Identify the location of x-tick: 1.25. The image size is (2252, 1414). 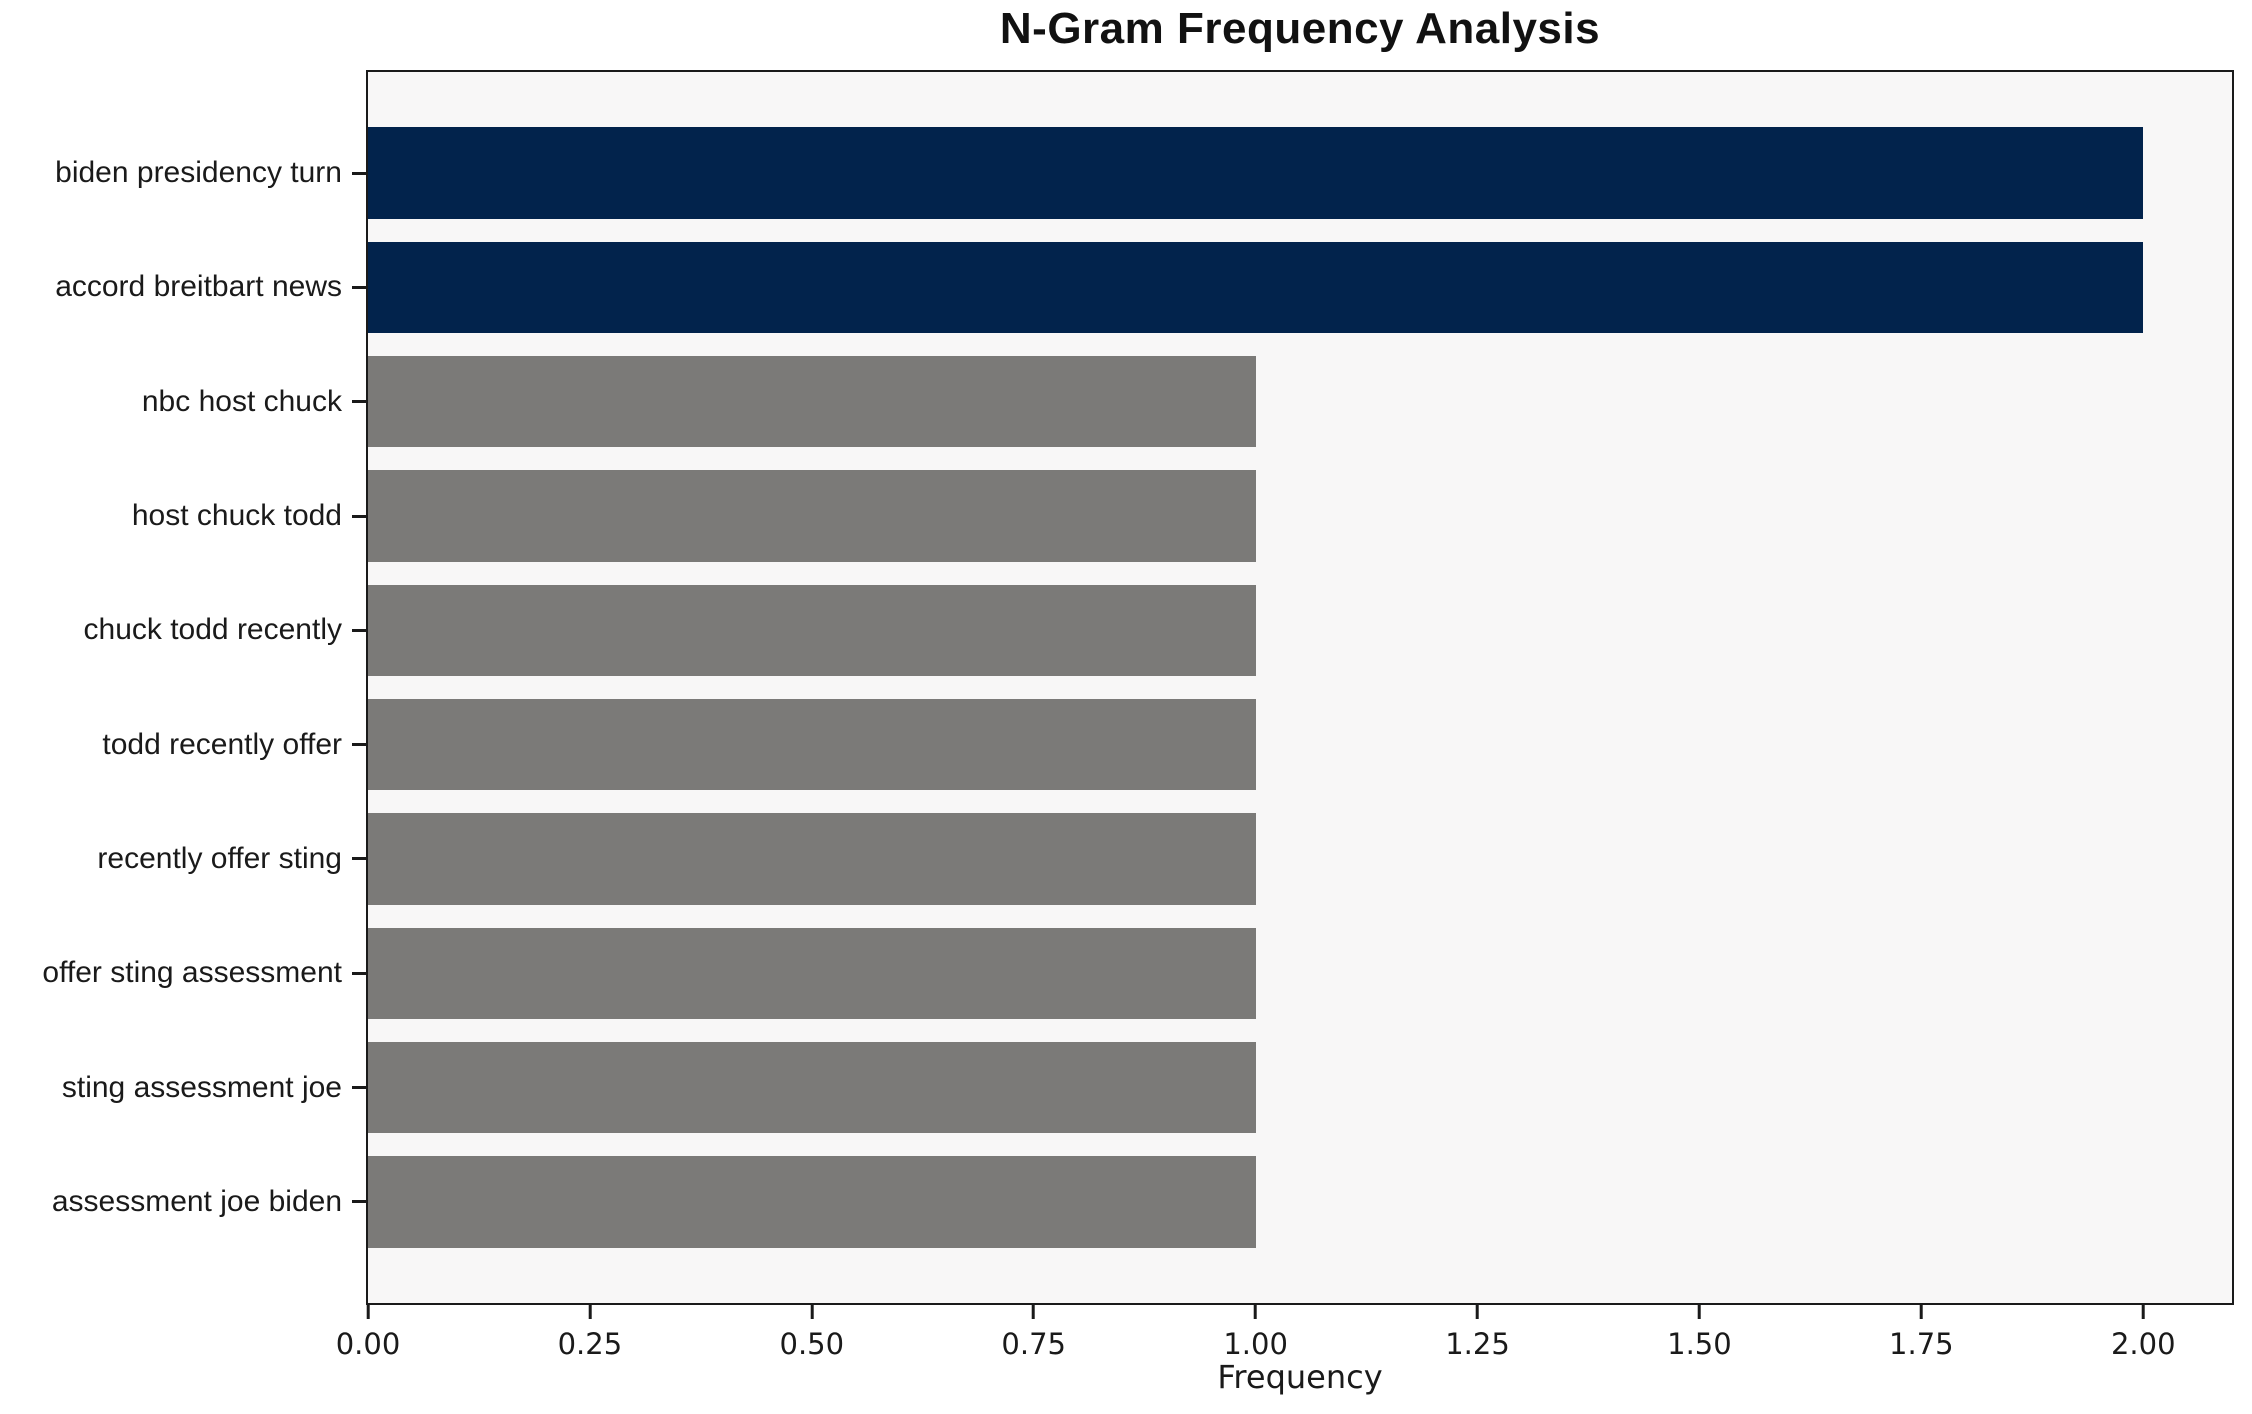
(1477, 1333).